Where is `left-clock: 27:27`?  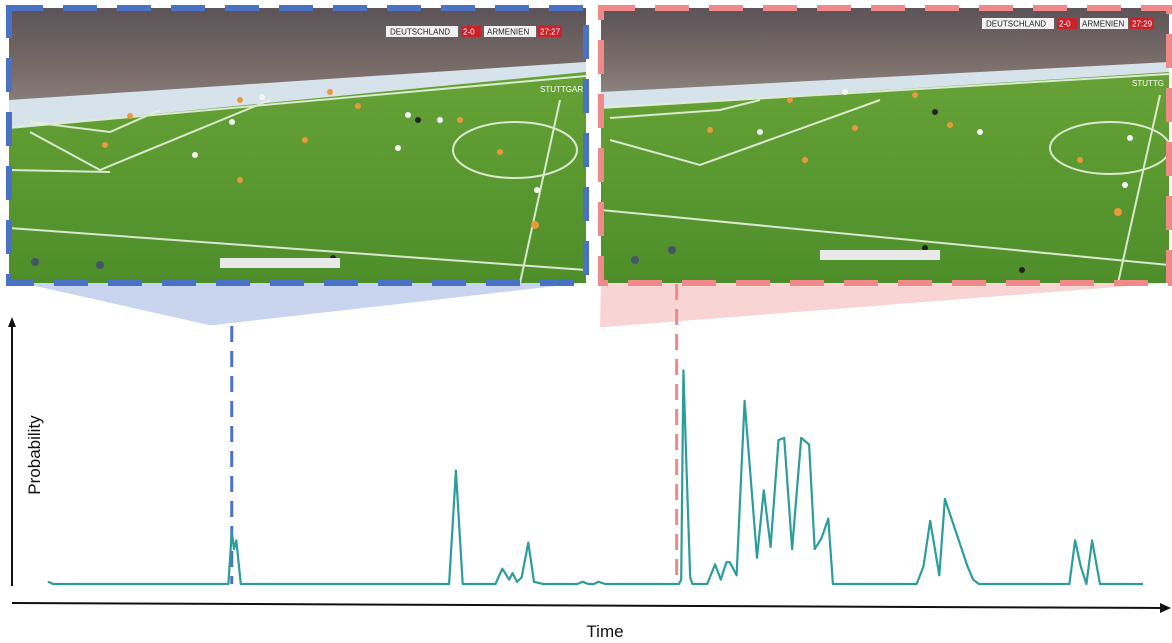 left-clock: 27:27 is located at coordinates (550, 32).